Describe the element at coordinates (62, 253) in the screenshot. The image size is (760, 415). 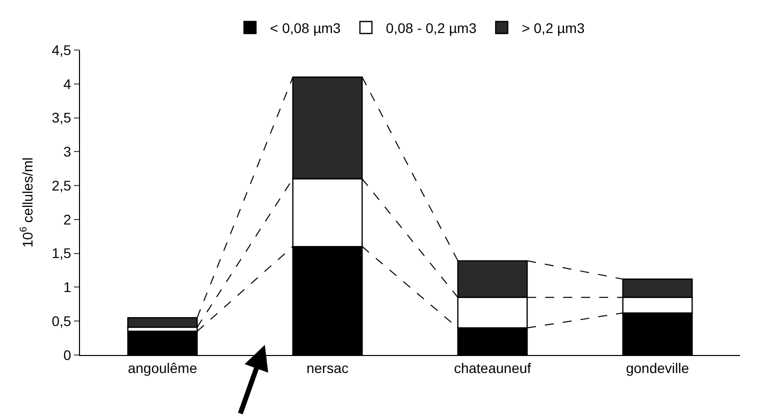
I see `y-tick-label: 1,5` at that location.